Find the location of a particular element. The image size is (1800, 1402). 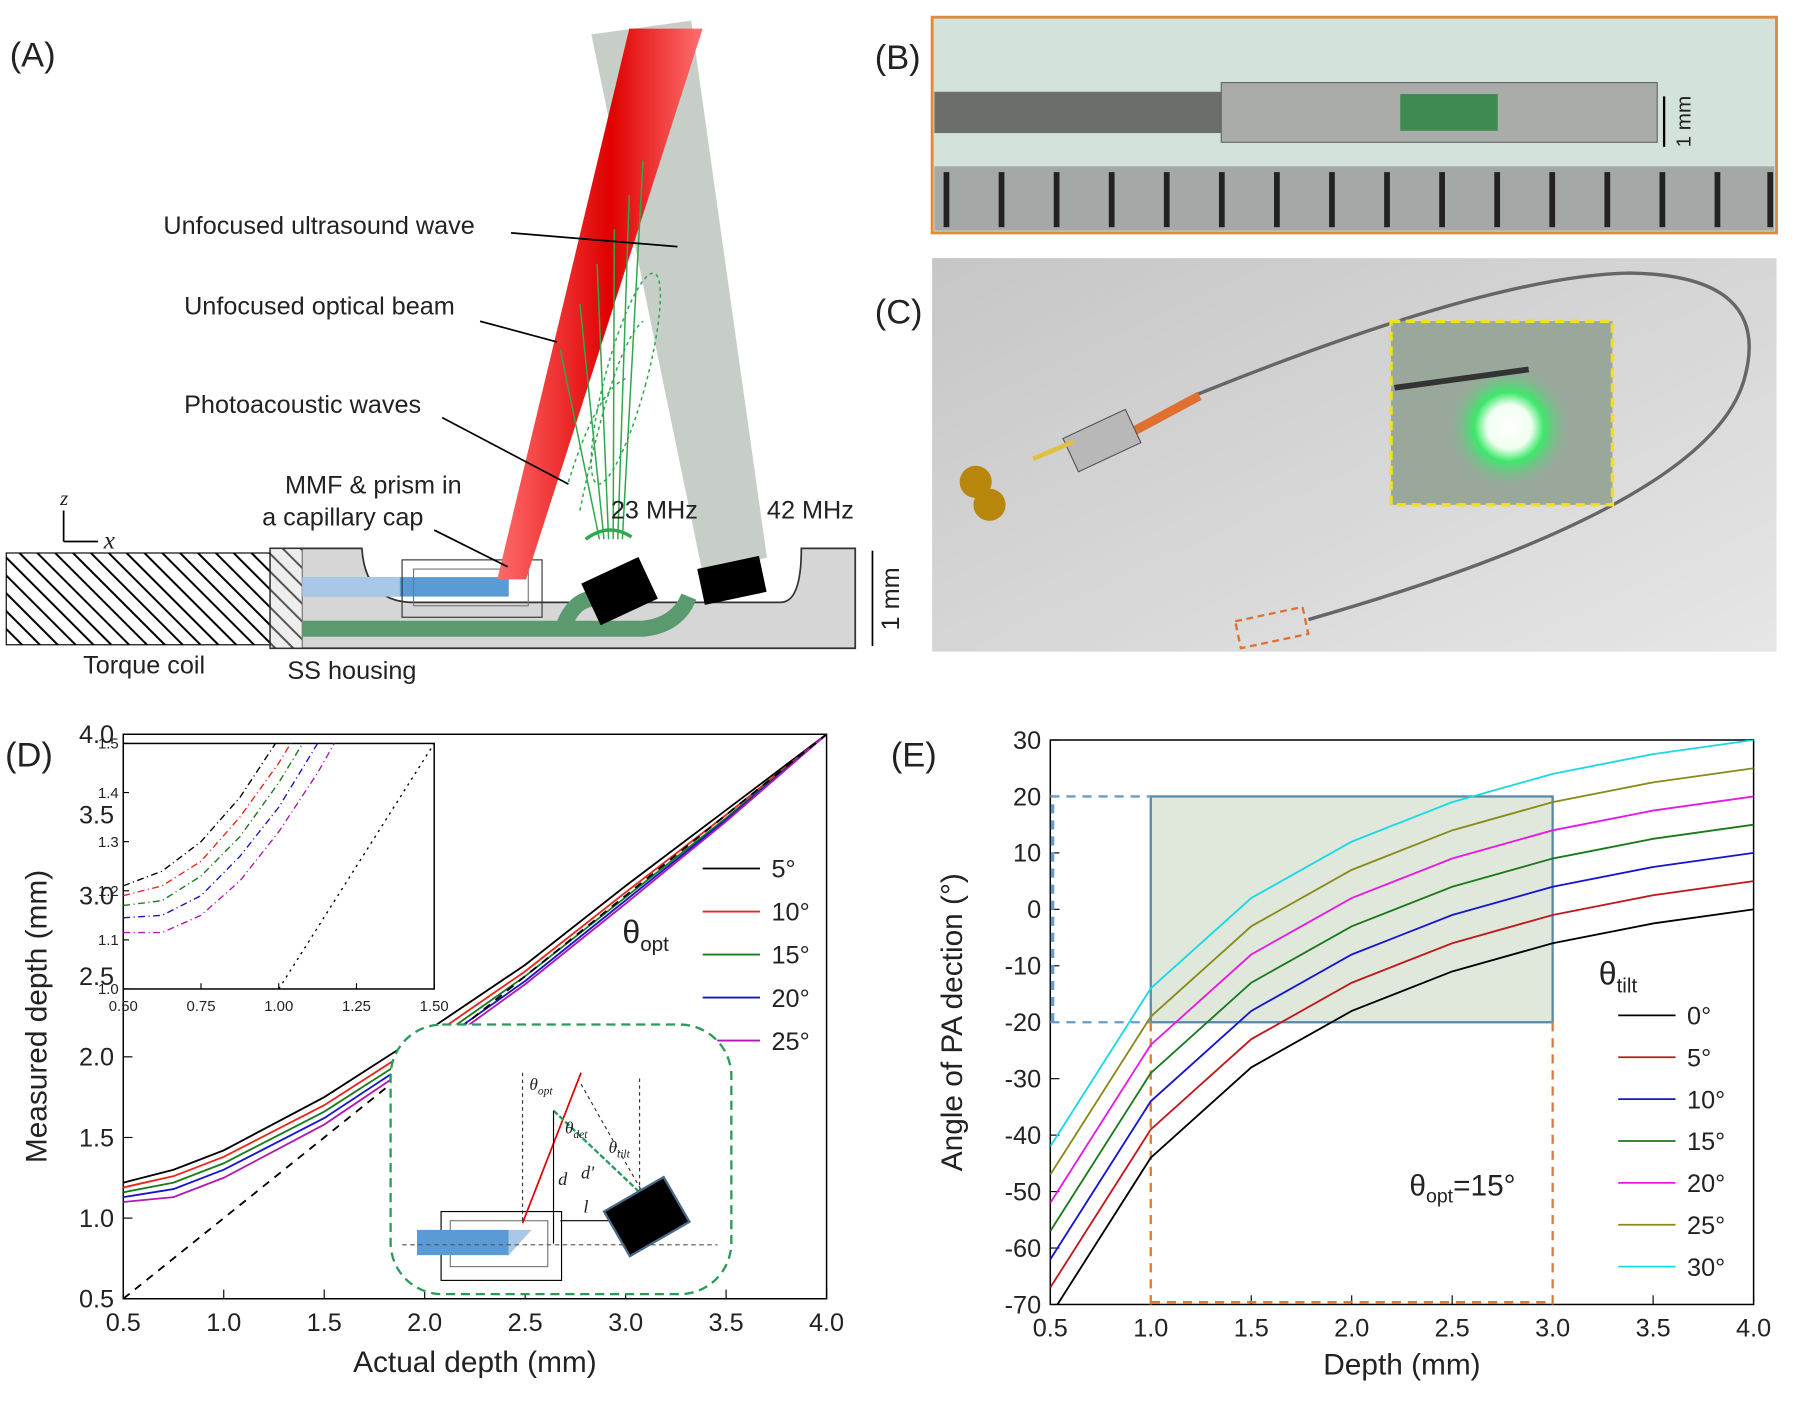

panel-label: (C) is located at coordinates (899, 313).